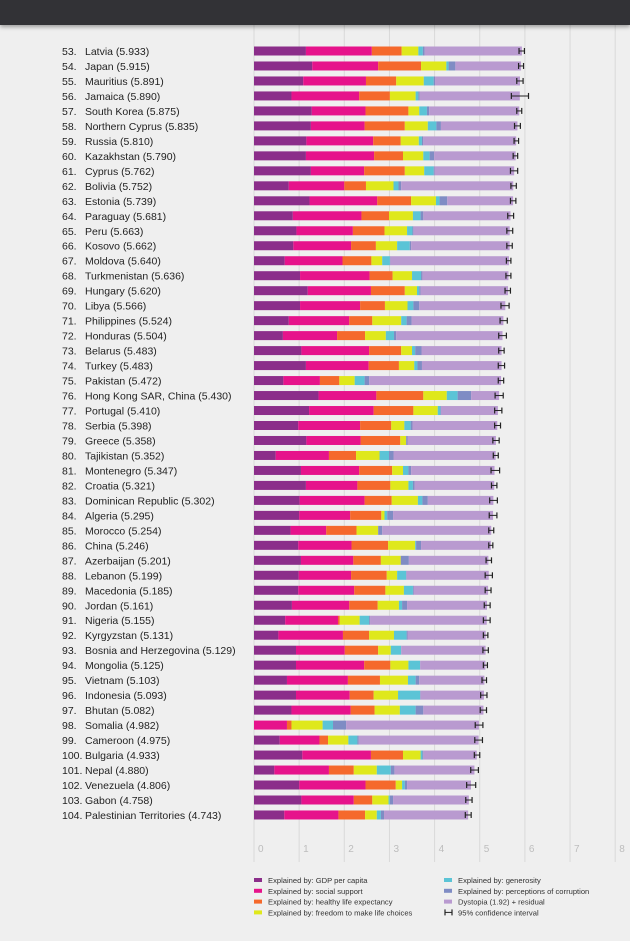 Image resolution: width=630 pixels, height=941 pixels. I want to click on legend-item: Explained by: social support, so click(308, 891).